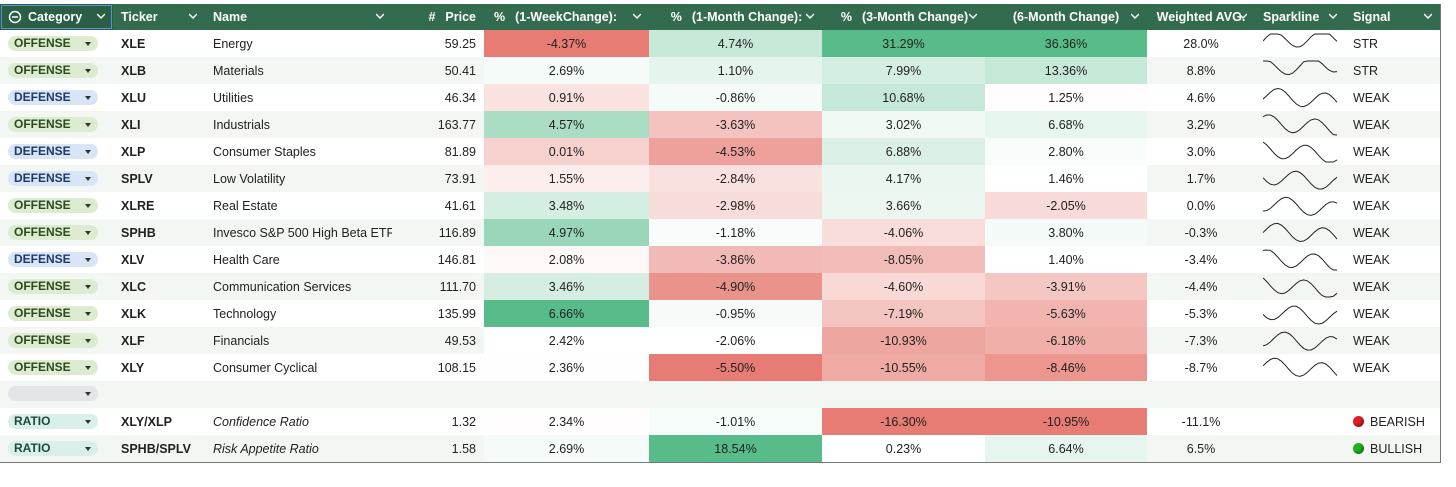  Describe the element at coordinates (233, 43) in the screenshot. I see `name-cell: Energy` at that location.